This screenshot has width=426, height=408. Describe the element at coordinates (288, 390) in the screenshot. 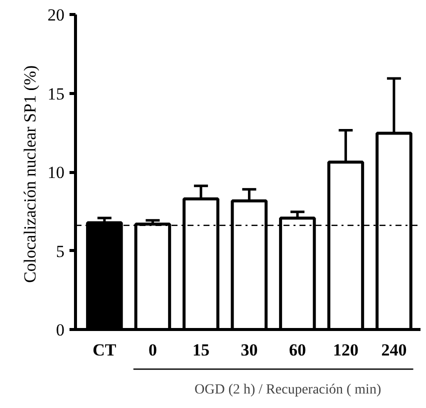

I see `text: OGD (2 h) / Recuperación ( min)` at that location.